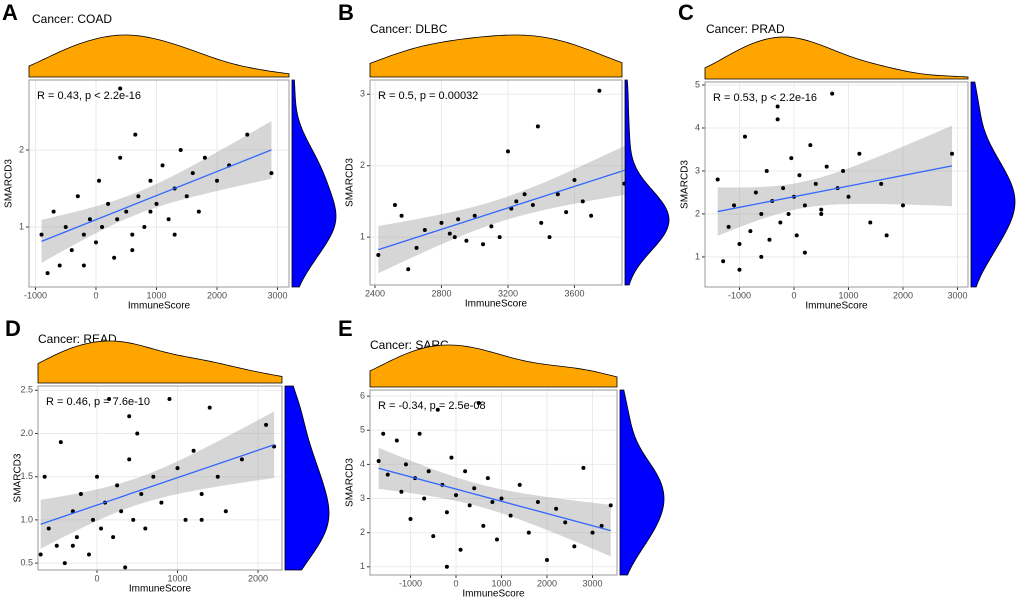  Describe the element at coordinates (95, 295) in the screenshot. I see `x-tick-label: 0` at that location.